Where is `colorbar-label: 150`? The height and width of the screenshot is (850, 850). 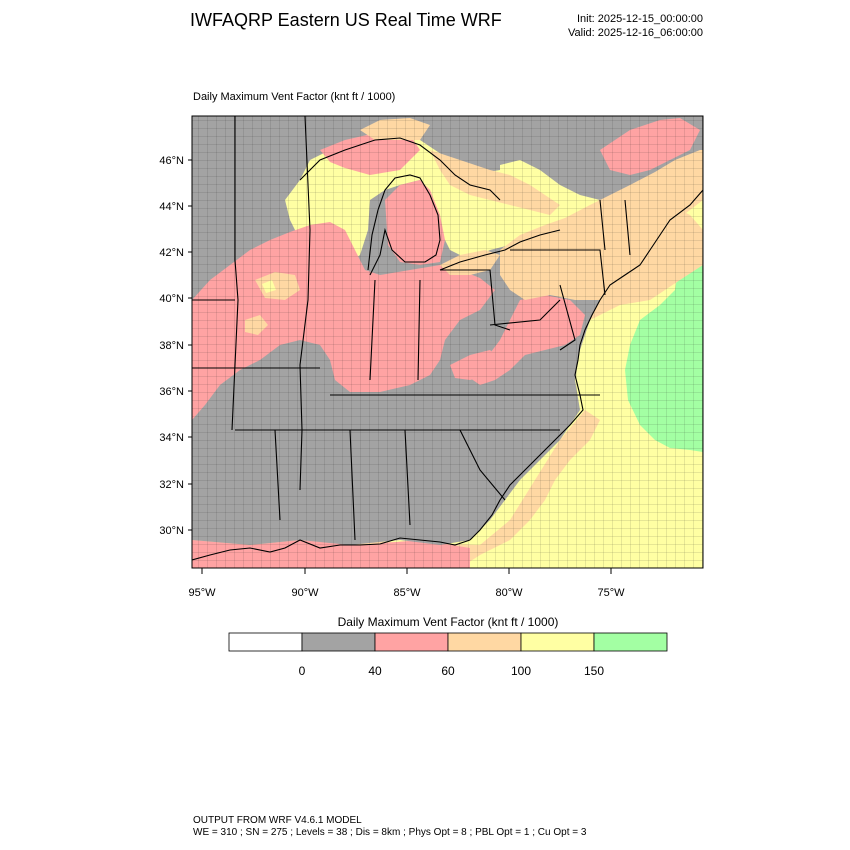
colorbar-label: 150 is located at coordinates (594, 671).